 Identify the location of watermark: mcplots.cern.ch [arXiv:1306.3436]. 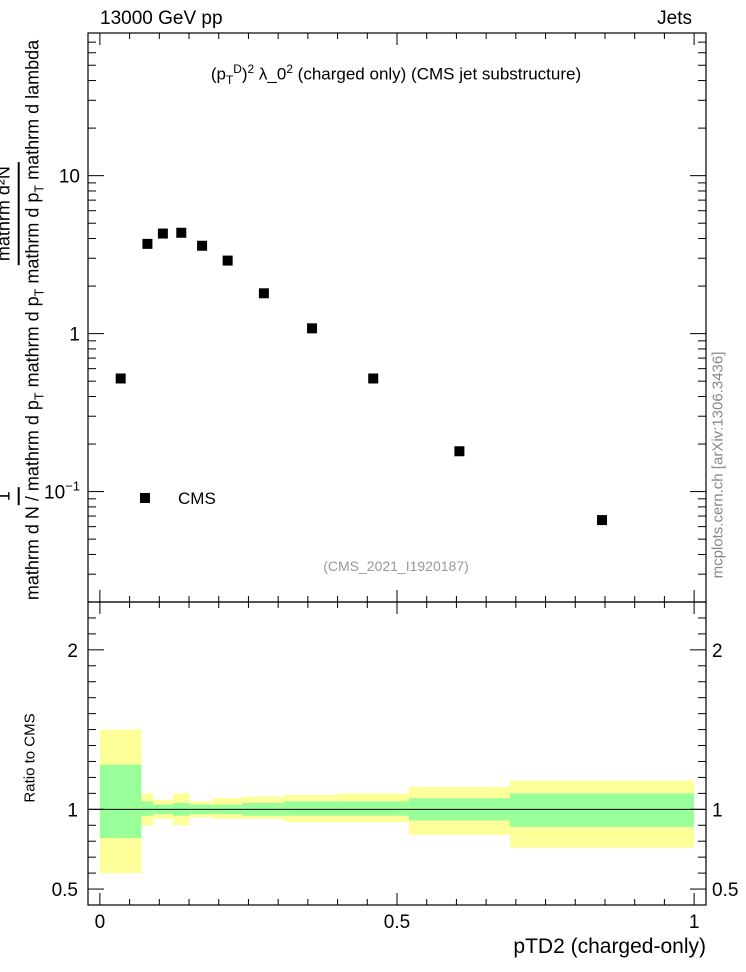
(718, 465).